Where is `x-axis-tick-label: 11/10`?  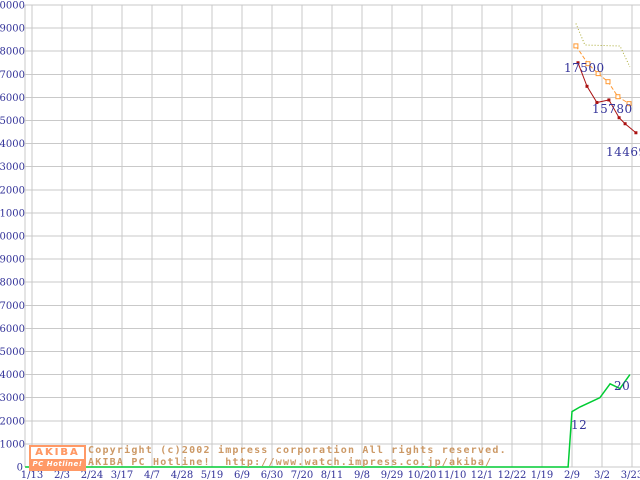
x-axis-tick-label: 11/10 is located at coordinates (452, 475).